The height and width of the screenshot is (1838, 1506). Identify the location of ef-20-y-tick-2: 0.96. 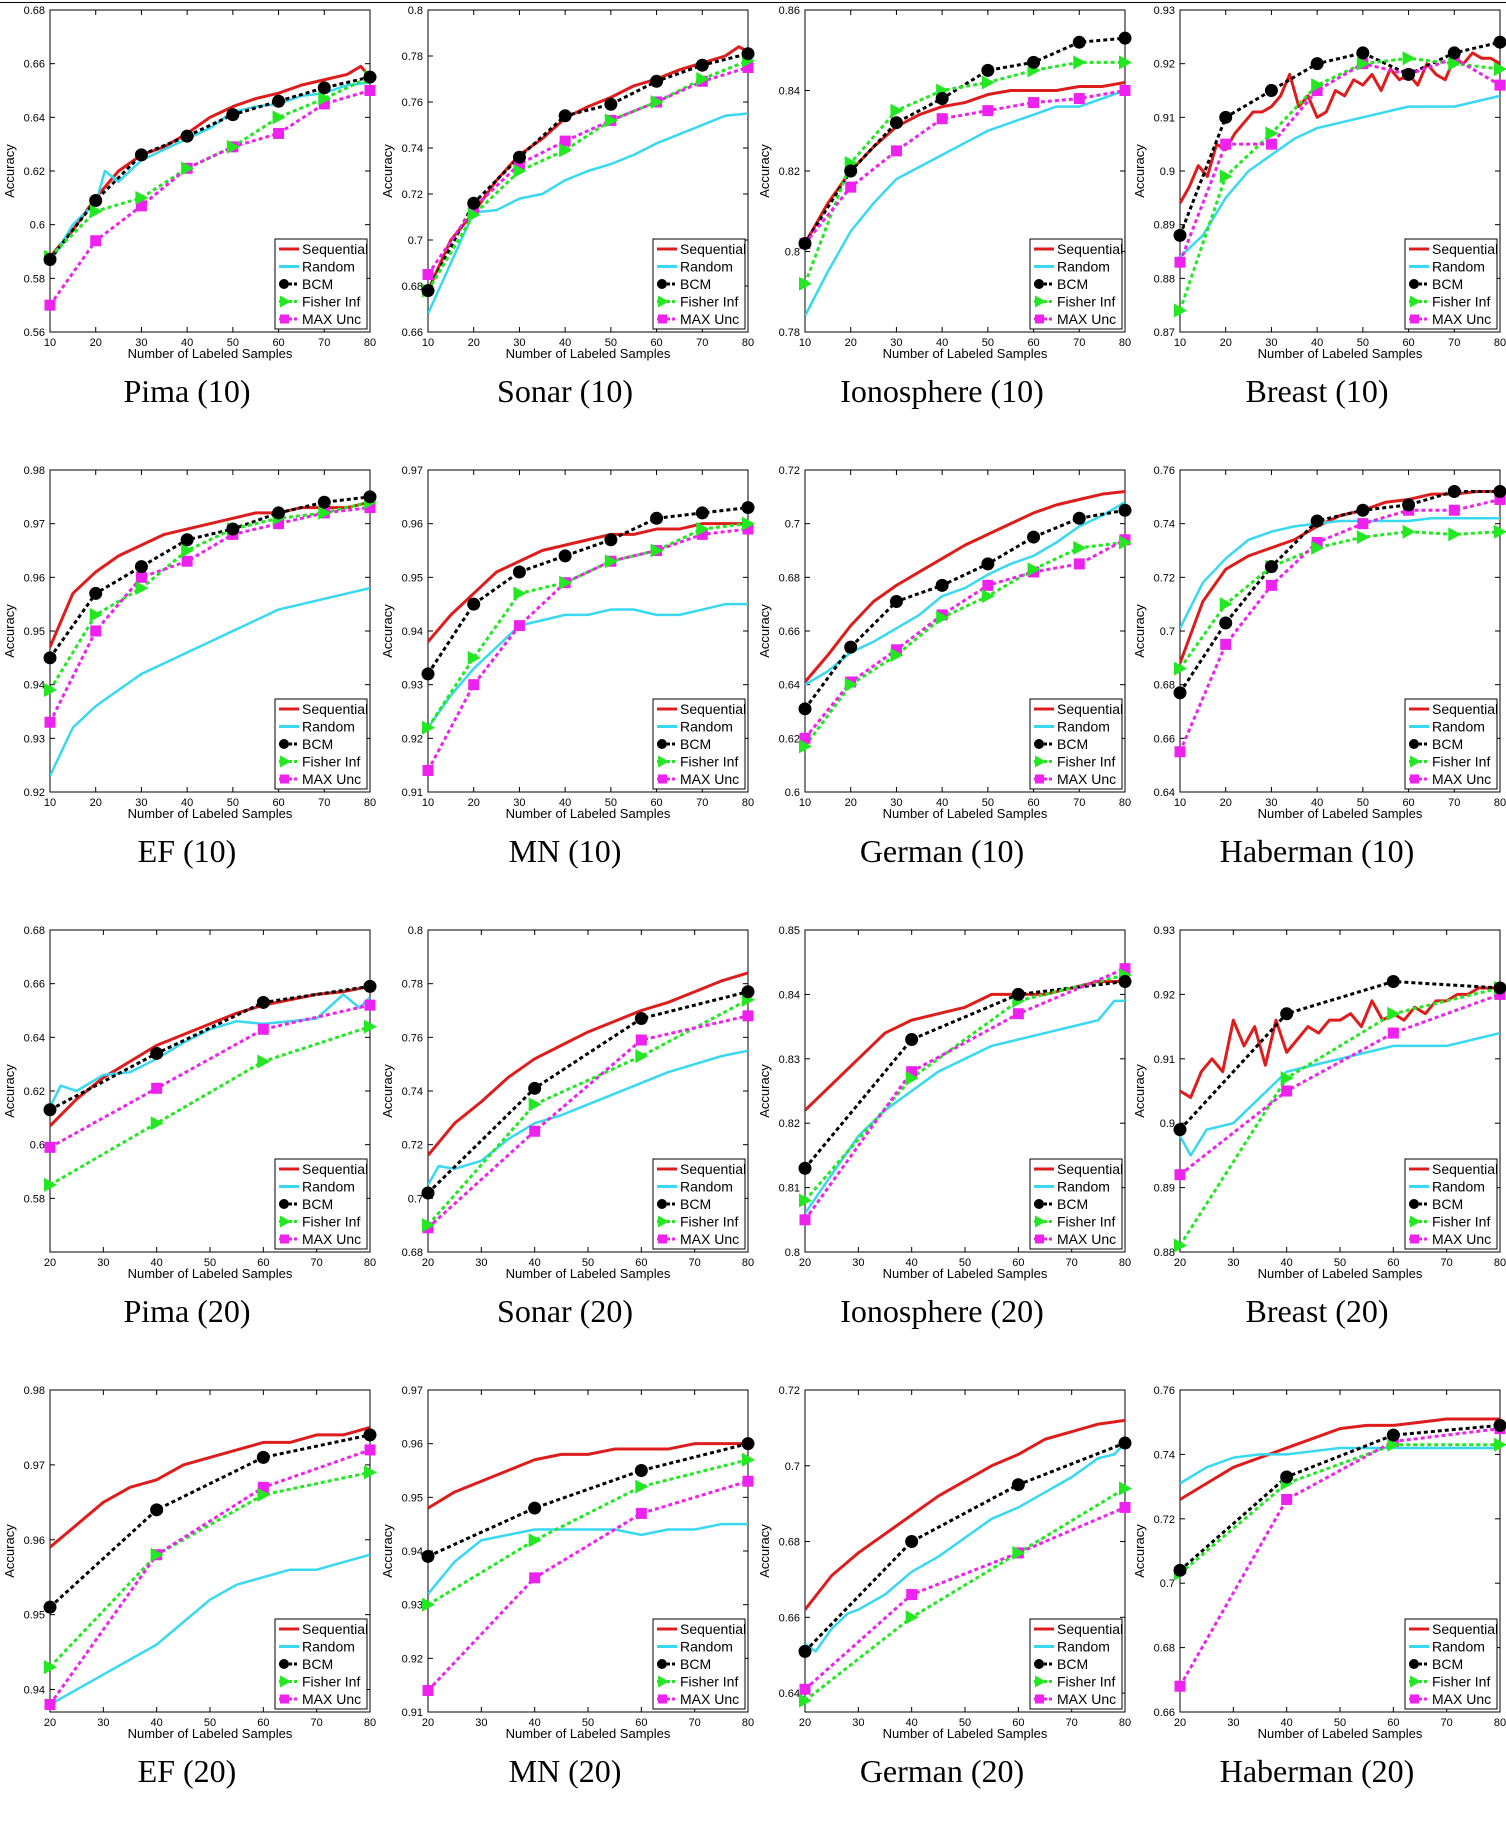
(34, 1541).